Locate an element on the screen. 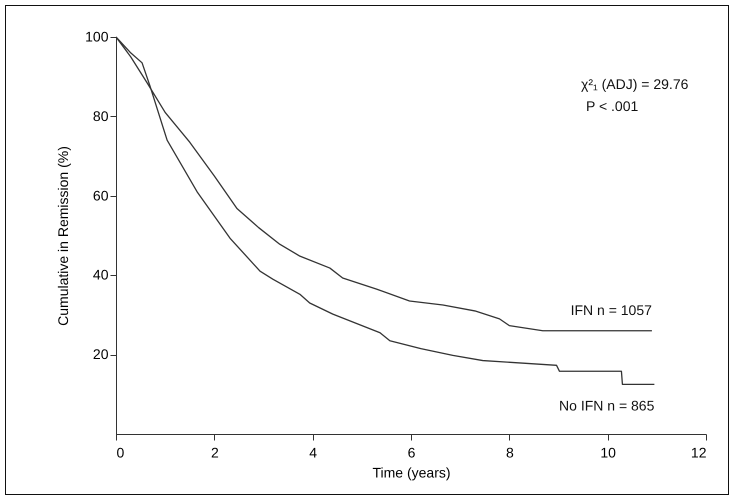 Image resolution: width=733 pixels, height=500 pixels. annotation: P < .001 is located at coordinates (612, 106).